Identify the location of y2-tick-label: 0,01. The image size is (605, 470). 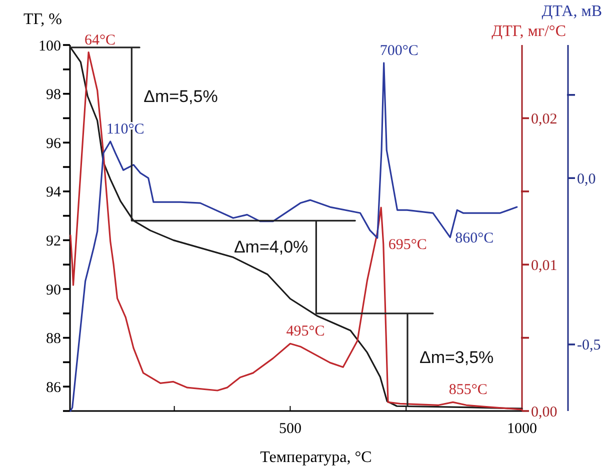
(544, 266).